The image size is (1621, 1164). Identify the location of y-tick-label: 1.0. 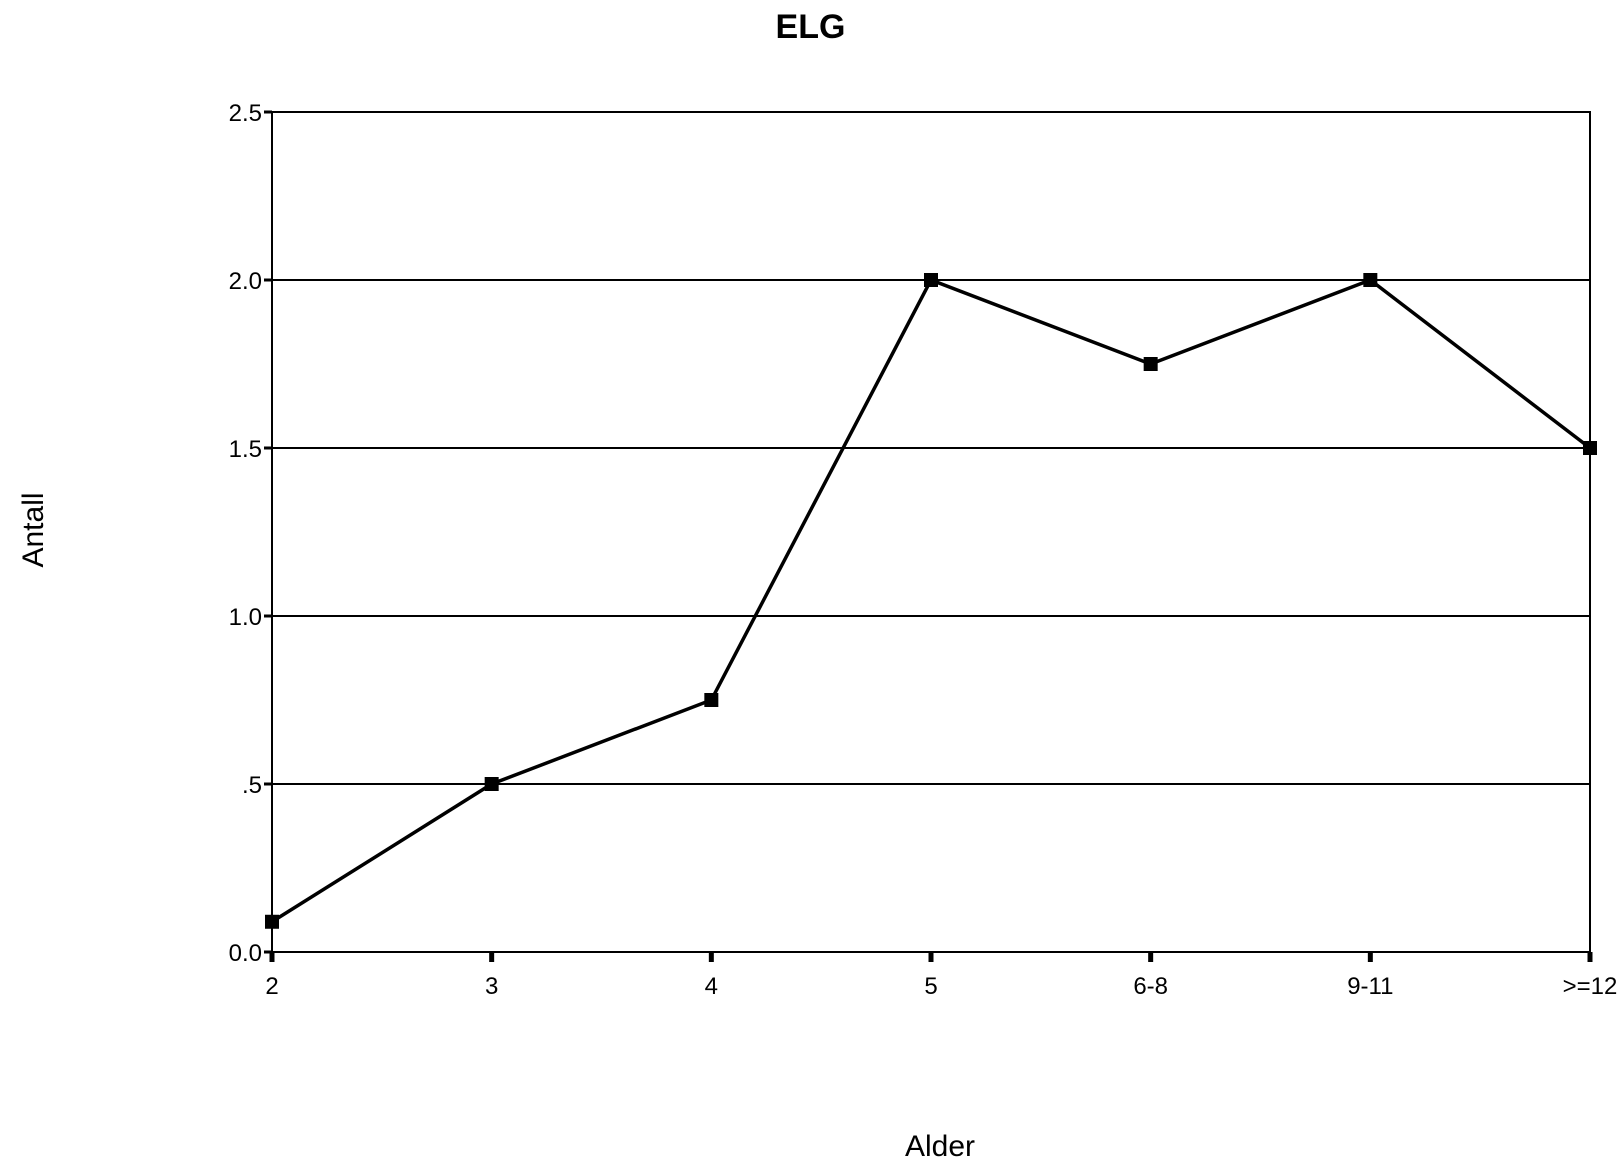
(245, 617).